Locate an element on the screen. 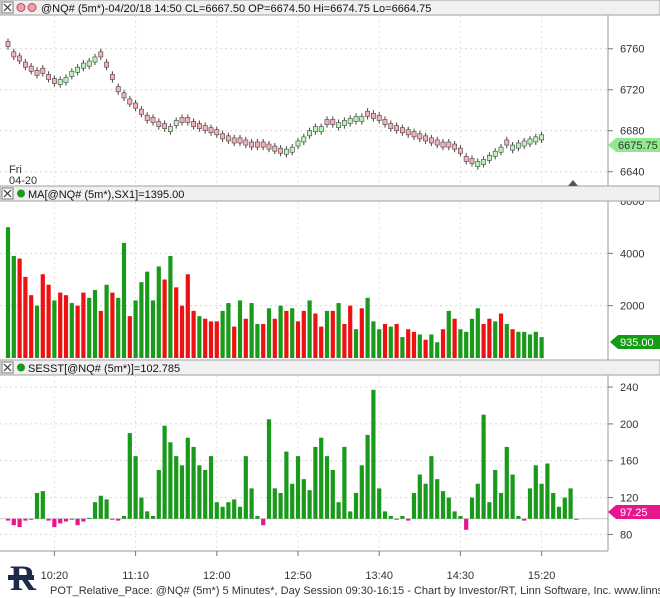 The image size is (660, 598). price-tick-label: 6640 is located at coordinates (632, 173).